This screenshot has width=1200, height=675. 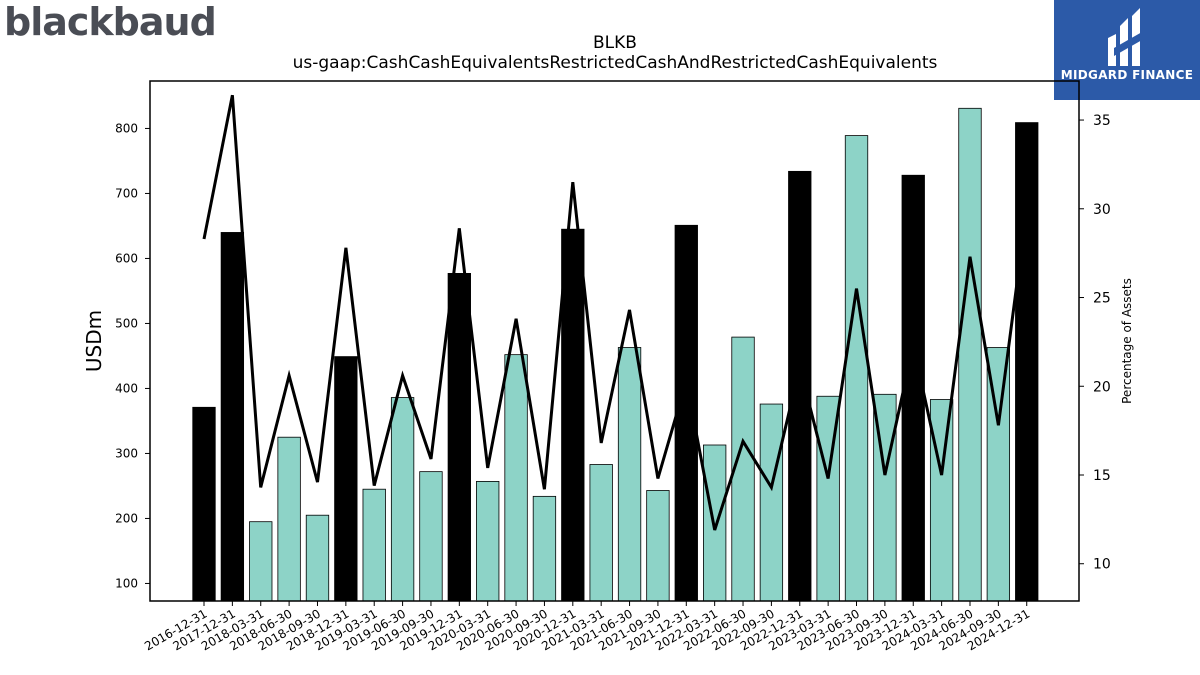 I want to click on y2-tick-label: 25, so click(x=1102, y=299).